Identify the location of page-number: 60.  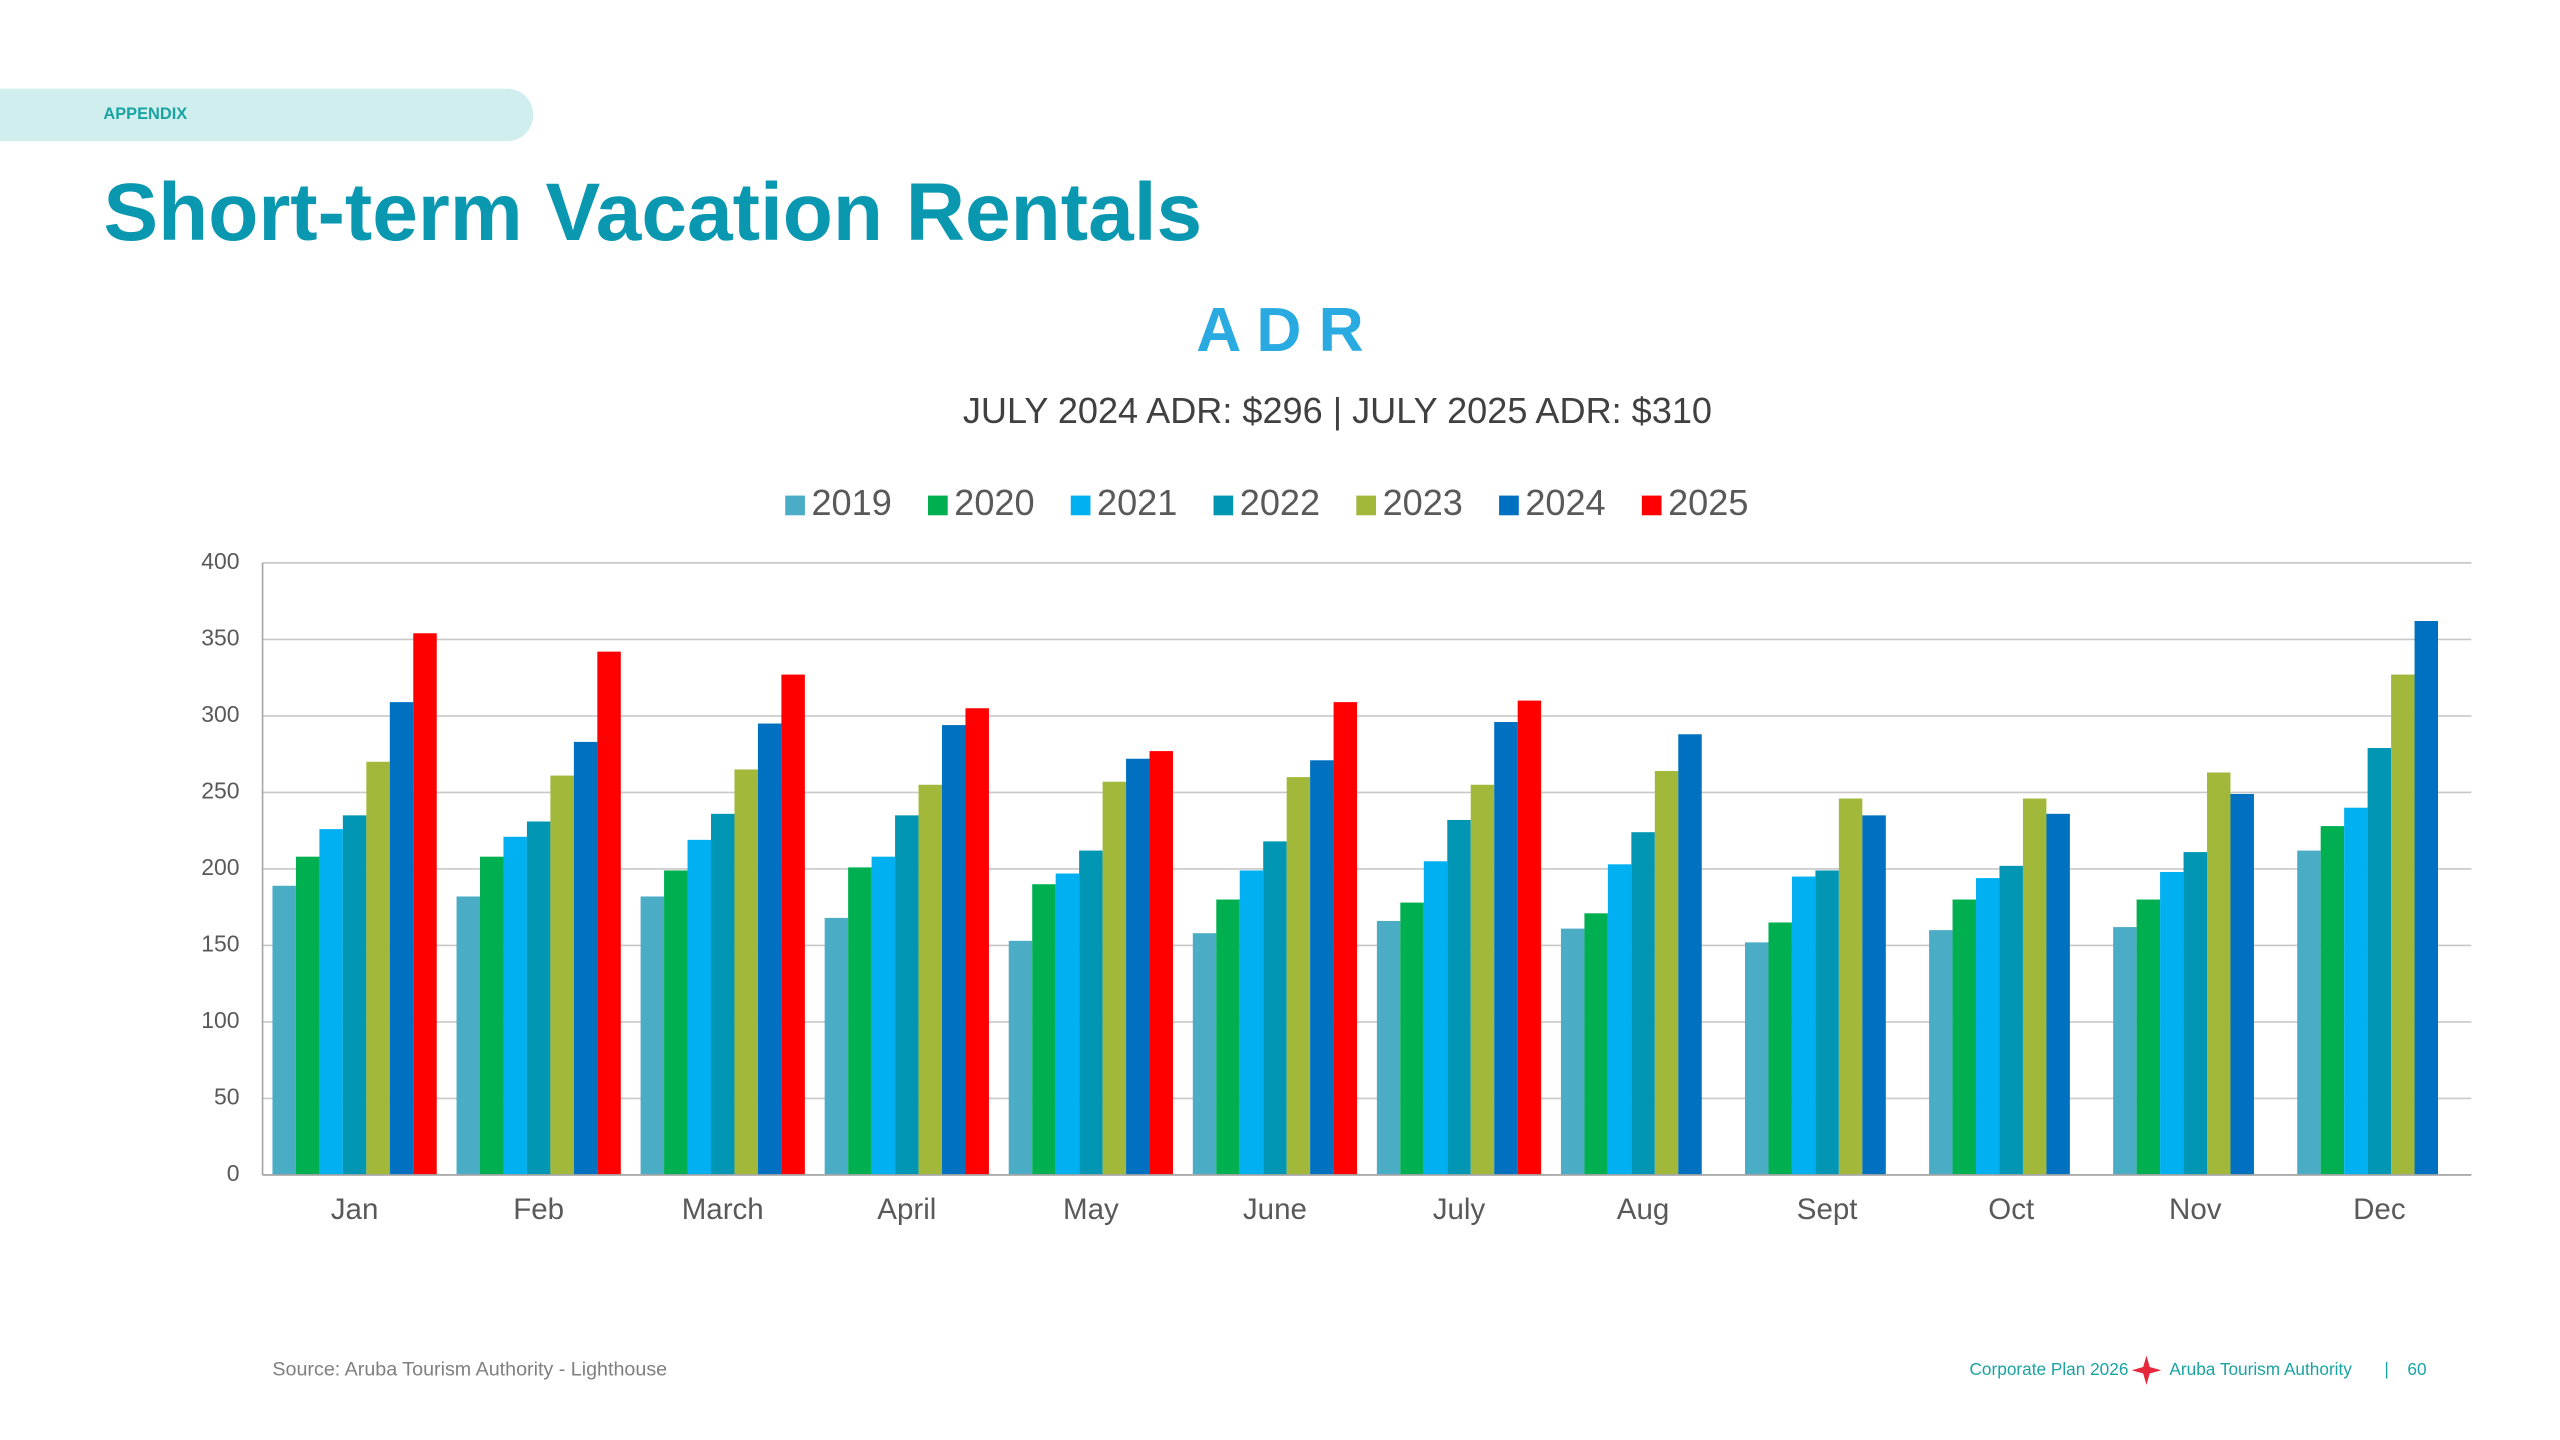
(2416, 1369).